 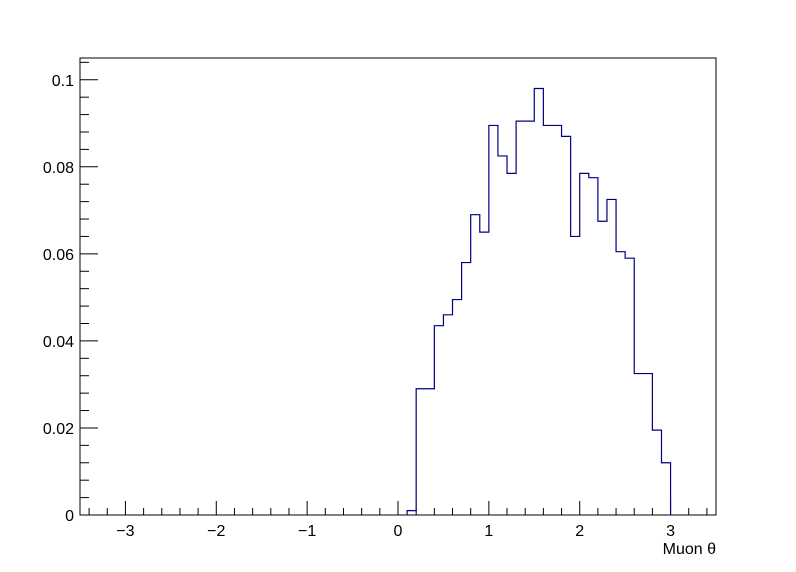 What do you see at coordinates (125, 531) in the screenshot?
I see `x-tick-label: −3` at bounding box center [125, 531].